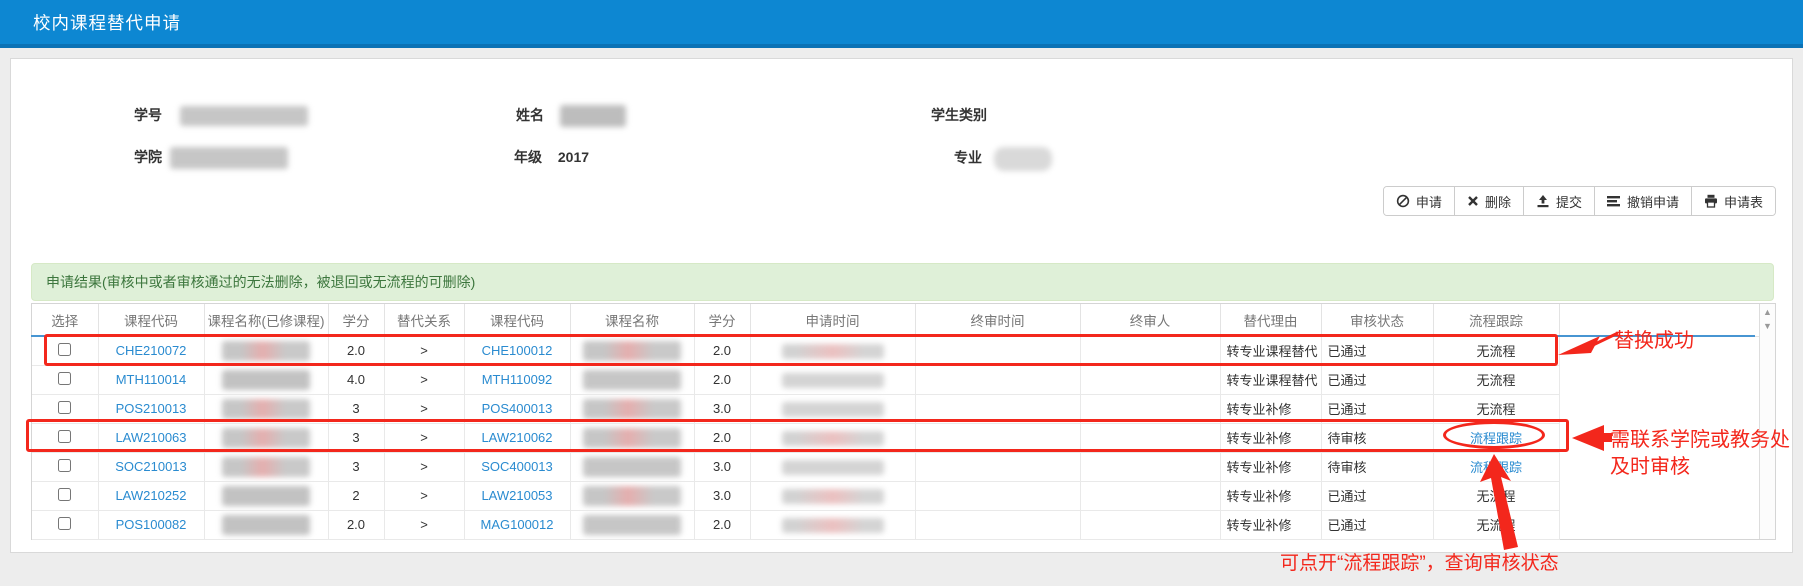  I want to click on x-icon, so click(1473, 201).